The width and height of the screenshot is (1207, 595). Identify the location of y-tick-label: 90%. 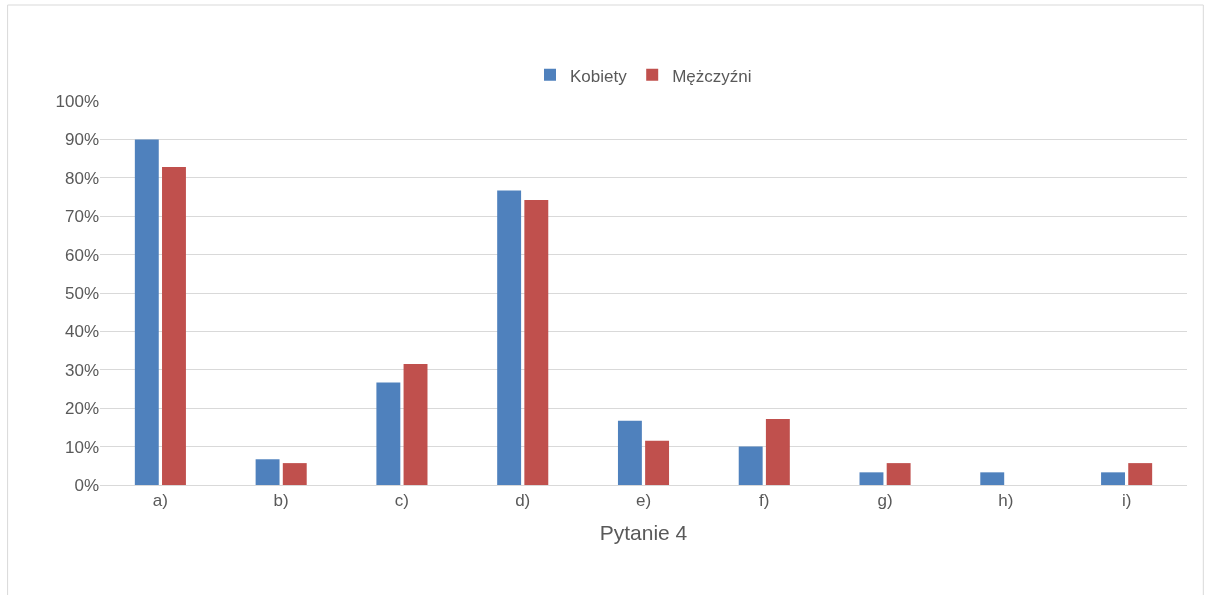
(81, 140).